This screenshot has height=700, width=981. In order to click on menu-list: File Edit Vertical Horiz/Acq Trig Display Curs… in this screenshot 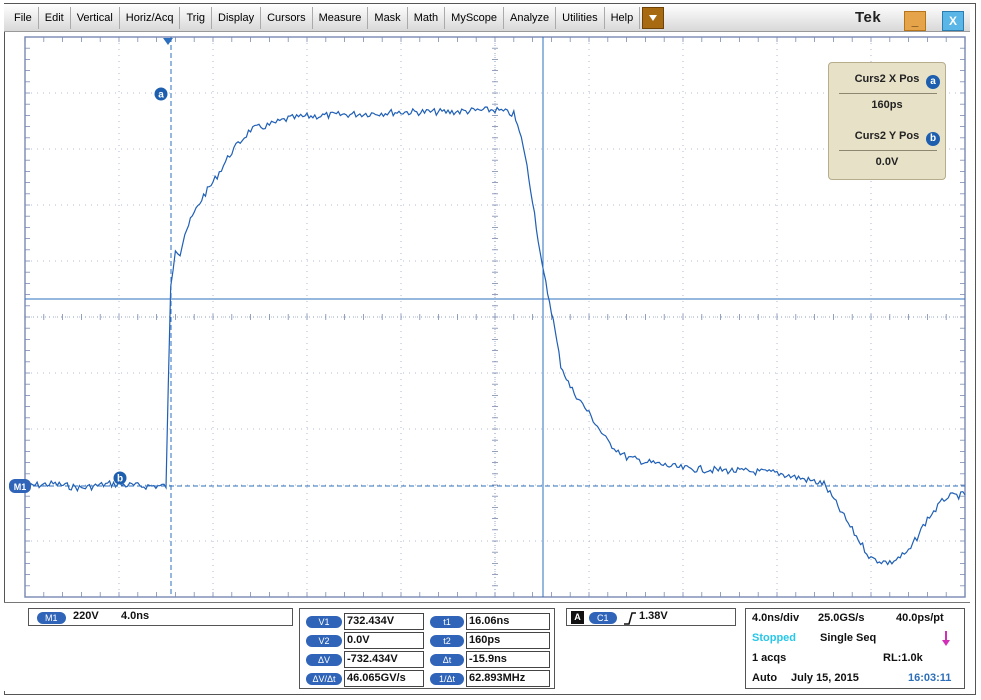, I will do `click(336, 18)`.